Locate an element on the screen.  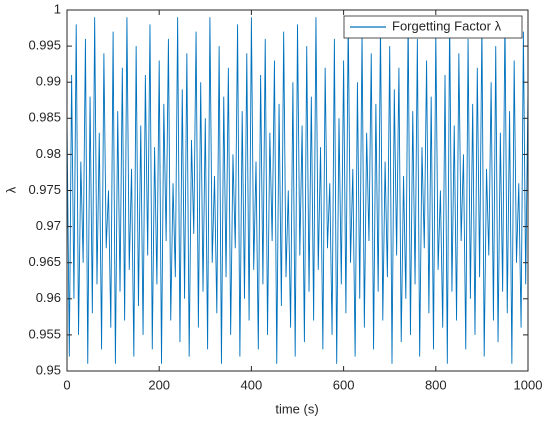
x-axis-label: time (s) is located at coordinates (296, 408).